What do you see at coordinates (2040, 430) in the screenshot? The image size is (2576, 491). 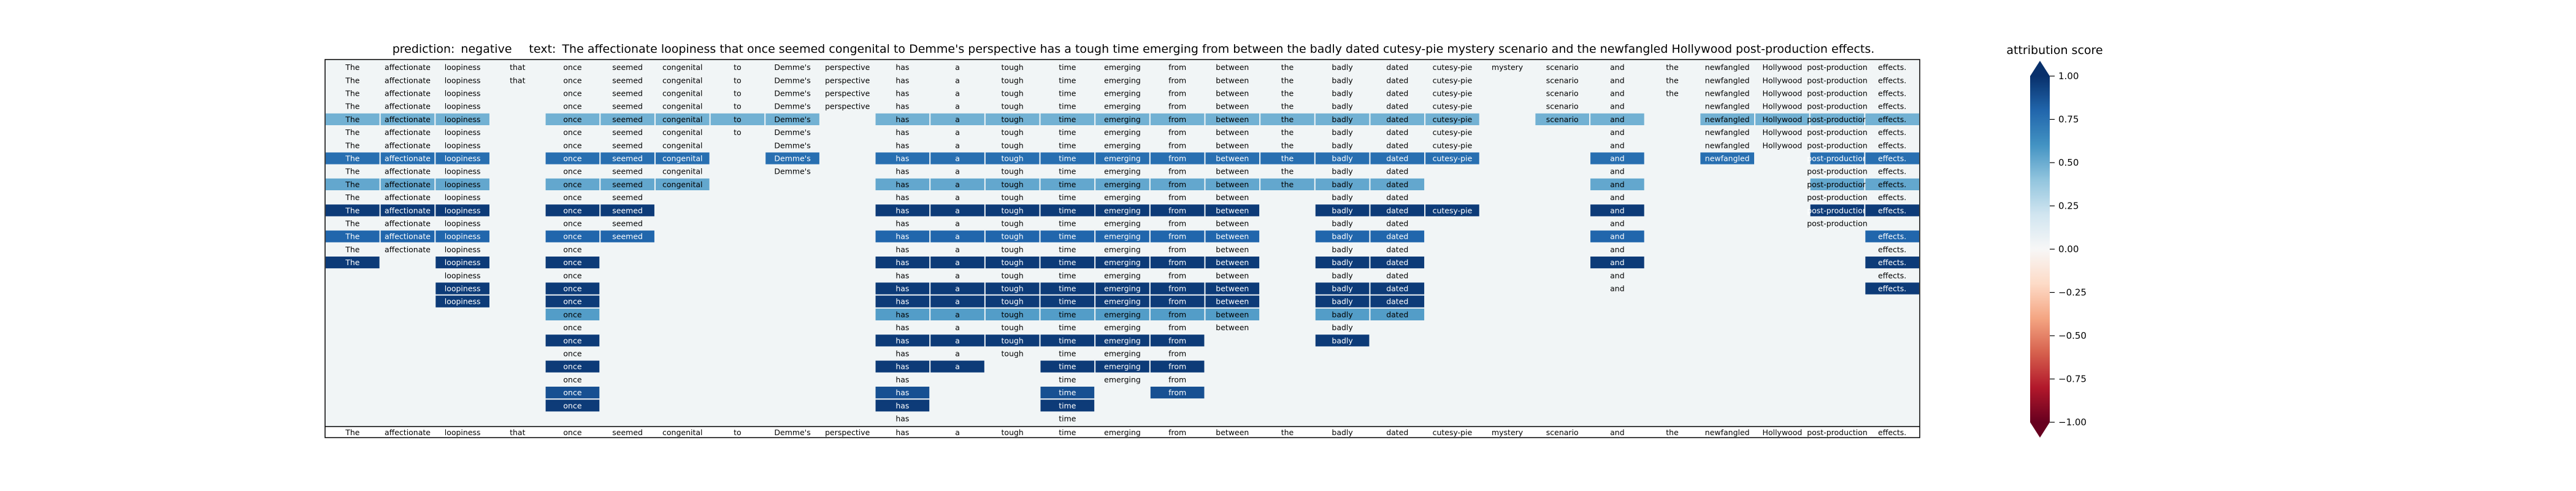 I see `colorbar-bottom-arrow` at bounding box center [2040, 430].